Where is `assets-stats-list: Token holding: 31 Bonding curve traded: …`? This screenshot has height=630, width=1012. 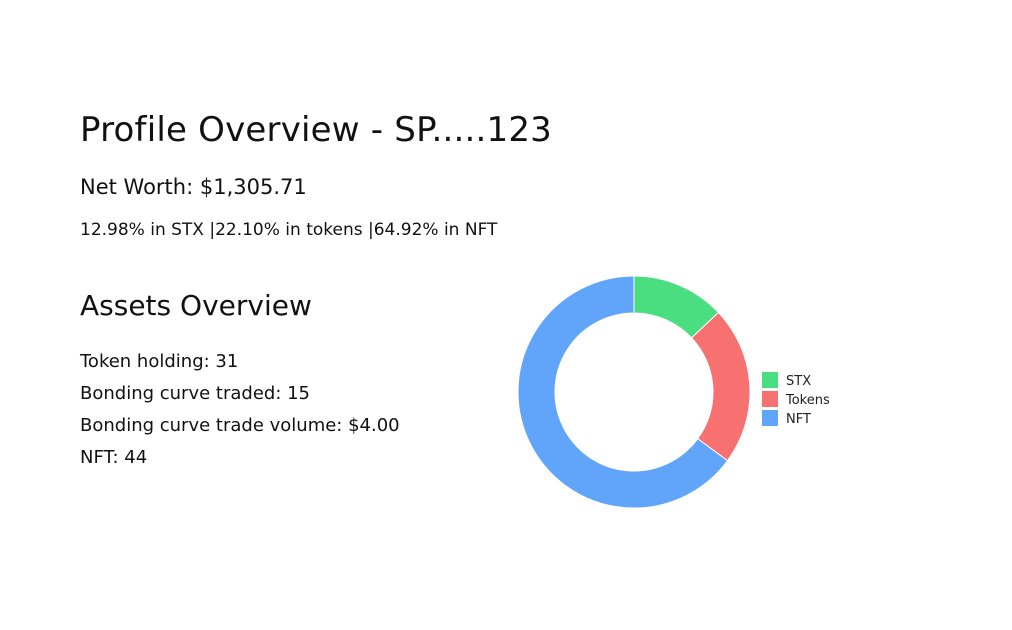
assets-stats-list: Token holding: 31 Bonding curve traded: … is located at coordinates (240, 410).